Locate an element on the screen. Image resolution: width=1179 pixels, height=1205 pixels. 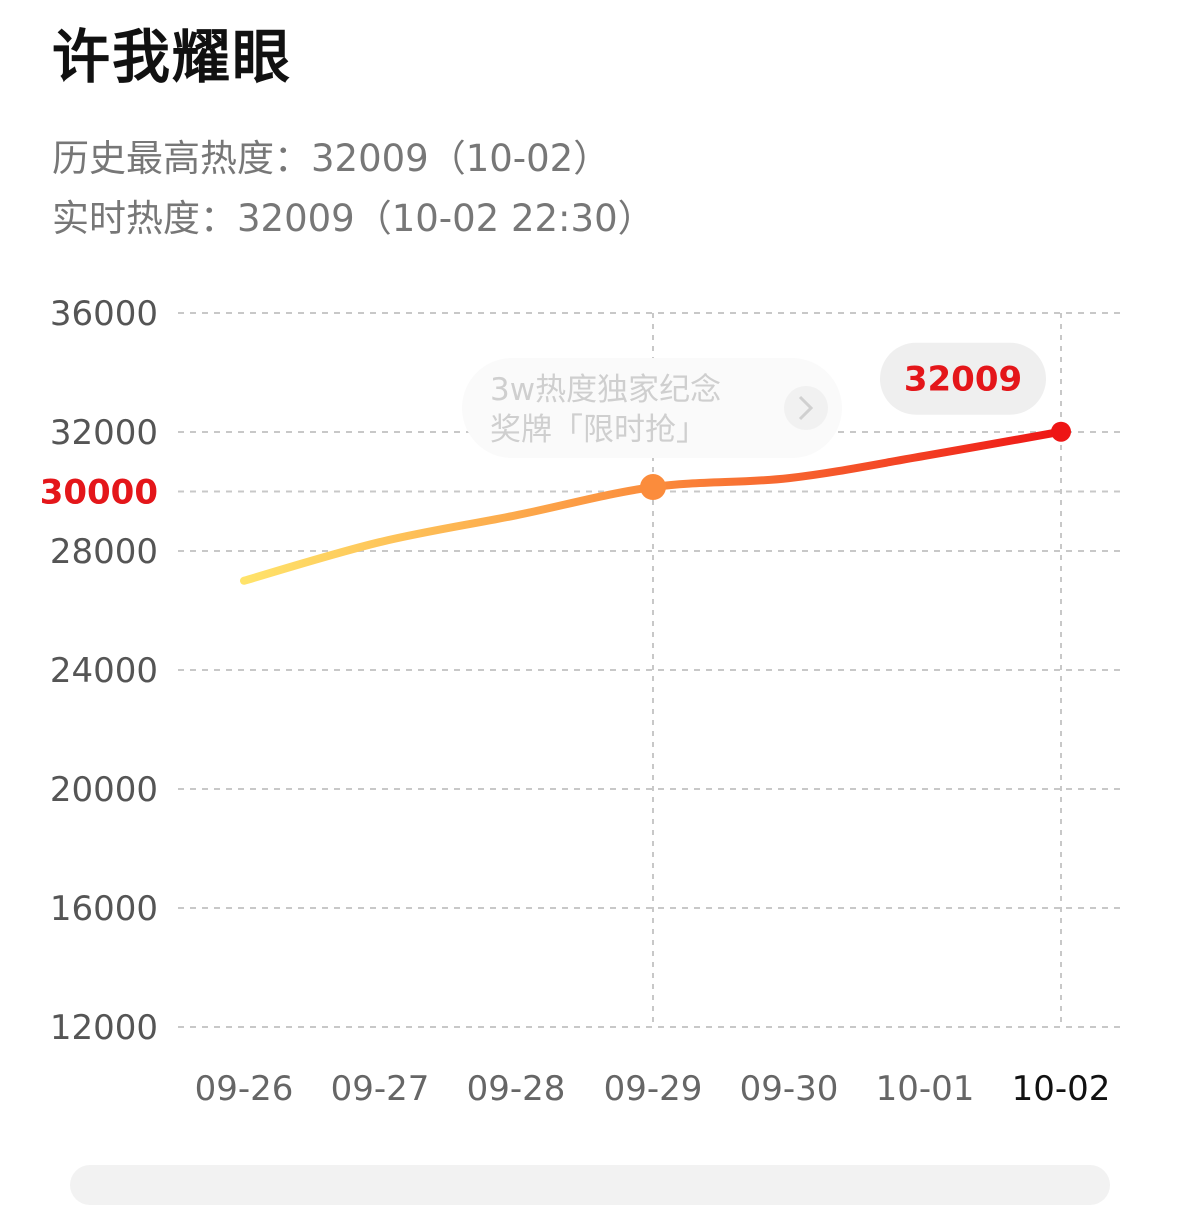
y-tick-label: 36000 is located at coordinates (104, 314).